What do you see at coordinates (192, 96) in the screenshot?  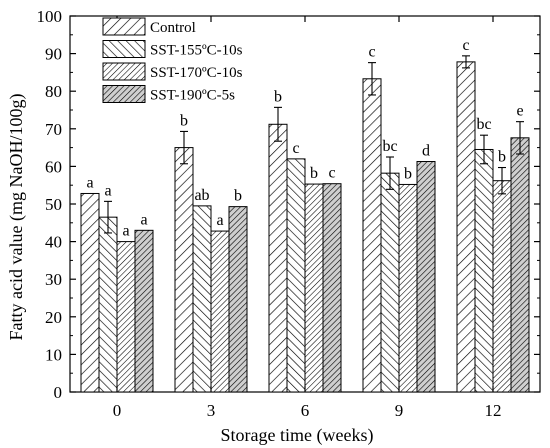 I see `legend-label-4: SST-190ºC-5s` at bounding box center [192, 96].